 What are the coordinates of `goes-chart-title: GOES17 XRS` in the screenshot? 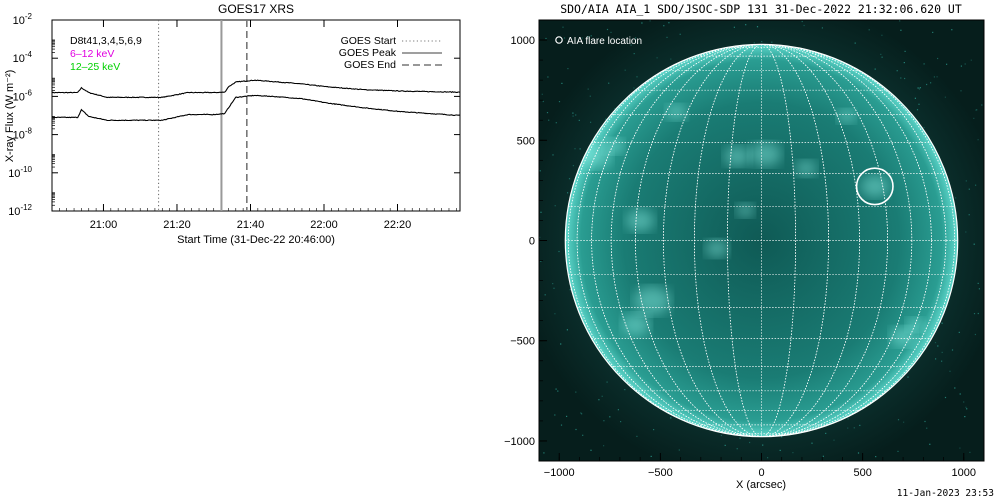 It's located at (256, 9).